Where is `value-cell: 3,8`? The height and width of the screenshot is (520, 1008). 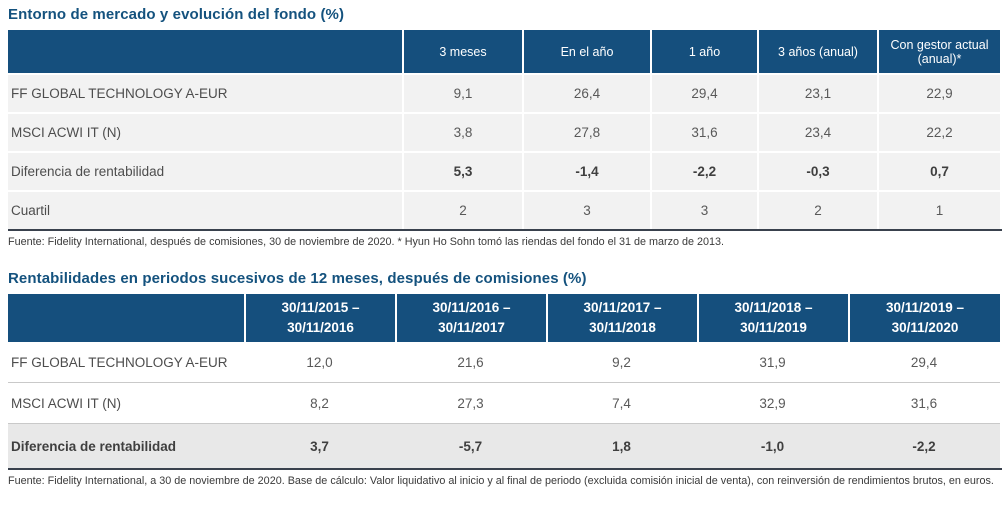 value-cell: 3,8 is located at coordinates (462, 131).